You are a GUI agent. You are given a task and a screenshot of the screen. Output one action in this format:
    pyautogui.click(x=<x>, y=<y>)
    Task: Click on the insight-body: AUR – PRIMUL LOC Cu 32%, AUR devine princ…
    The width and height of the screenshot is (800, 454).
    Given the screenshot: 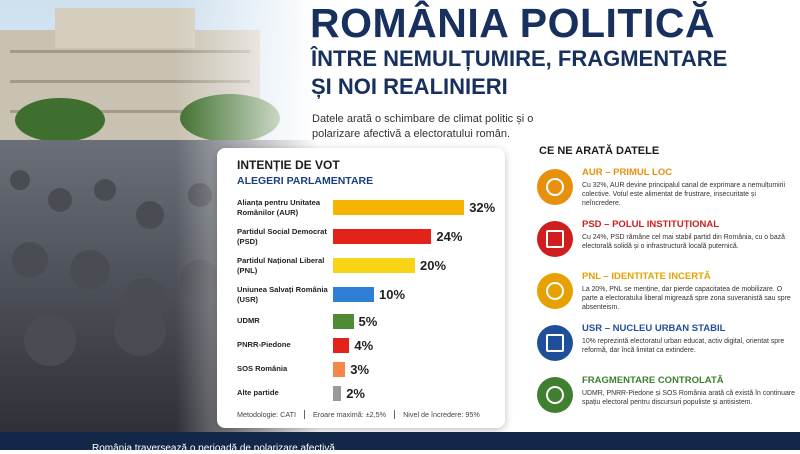 What is the action you would take?
    pyautogui.click(x=688, y=188)
    